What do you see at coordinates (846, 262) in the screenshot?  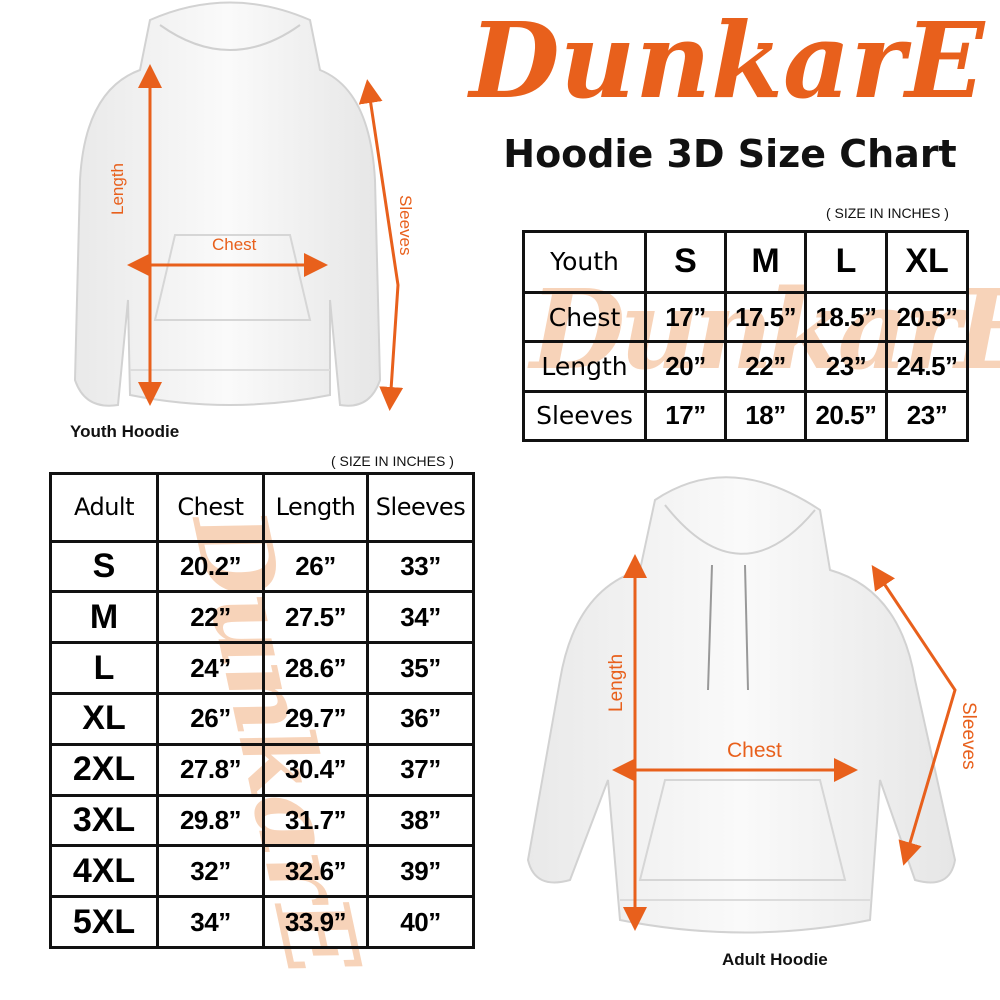 I see `size-header: L` at bounding box center [846, 262].